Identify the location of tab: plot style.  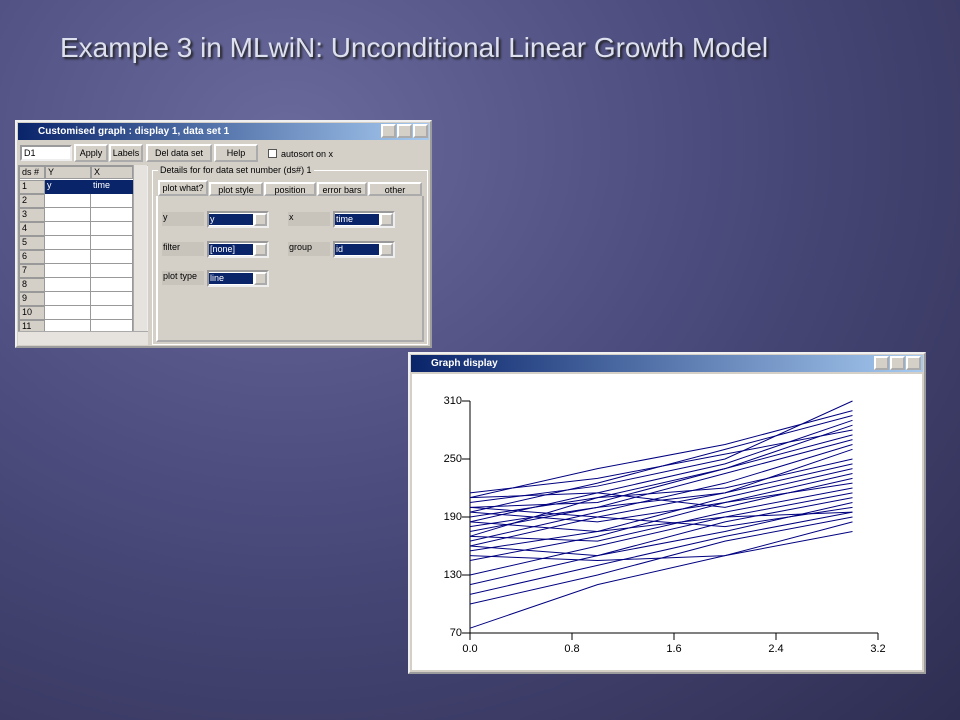
(236, 189).